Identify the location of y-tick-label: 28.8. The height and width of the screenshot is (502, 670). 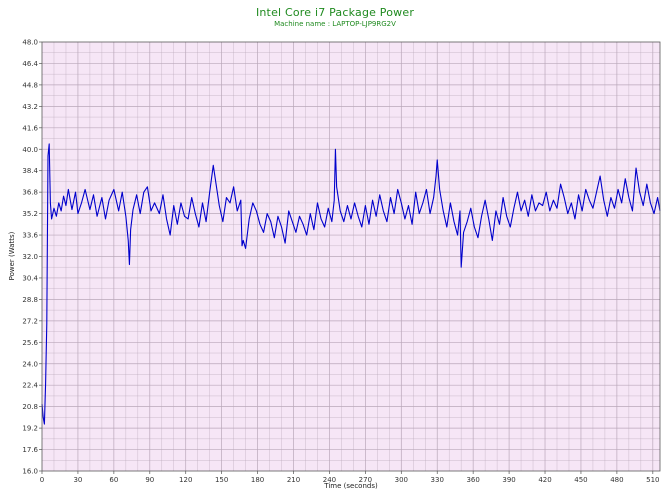
(30, 300).